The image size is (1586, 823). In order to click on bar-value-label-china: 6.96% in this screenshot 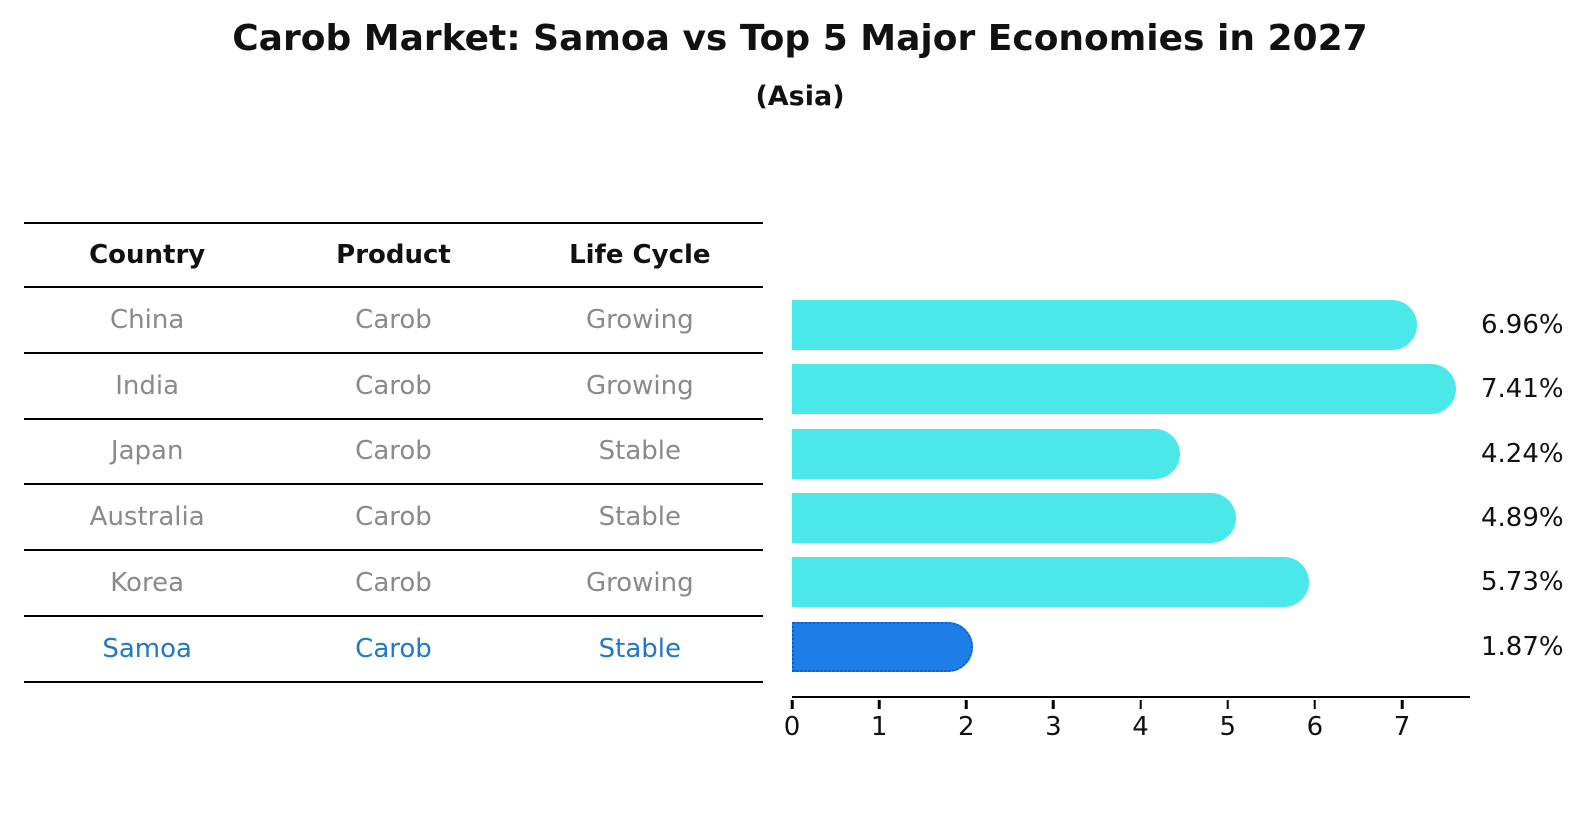, I will do `click(1522, 325)`.